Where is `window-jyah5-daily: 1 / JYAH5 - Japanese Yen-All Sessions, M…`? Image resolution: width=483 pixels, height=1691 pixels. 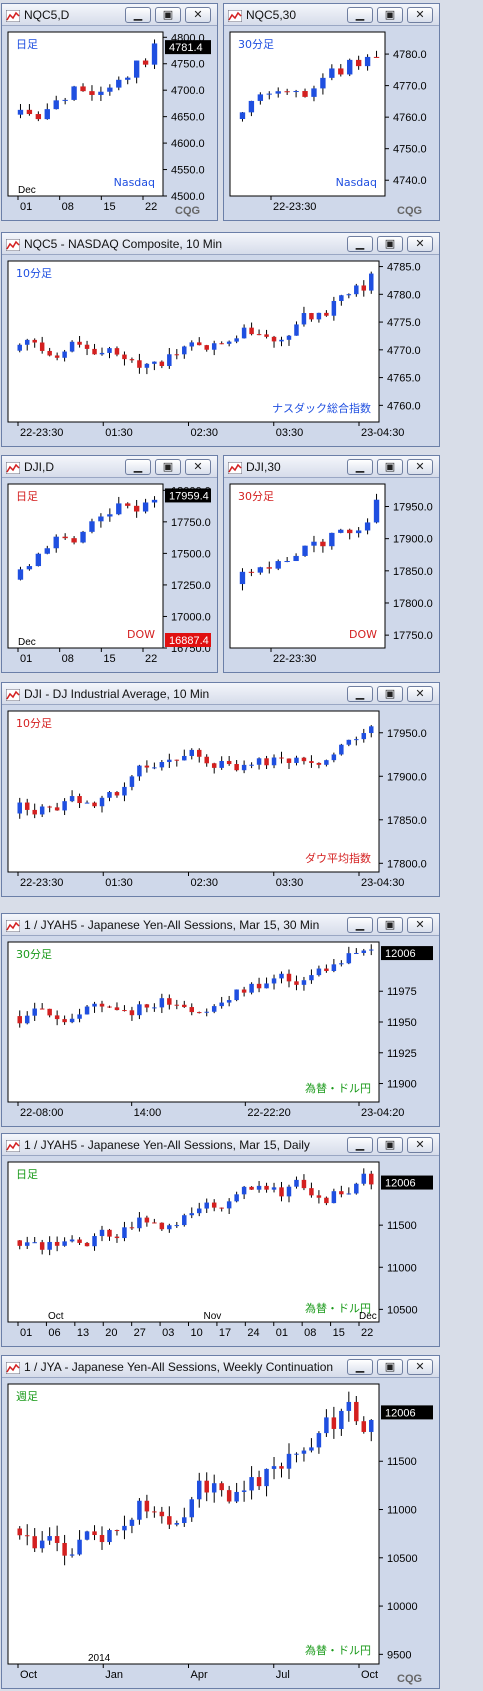
window-jyah5-daily: 1 / JYAH5 - Japanese Yen-All Sessions, M… is located at coordinates (220, 1240).